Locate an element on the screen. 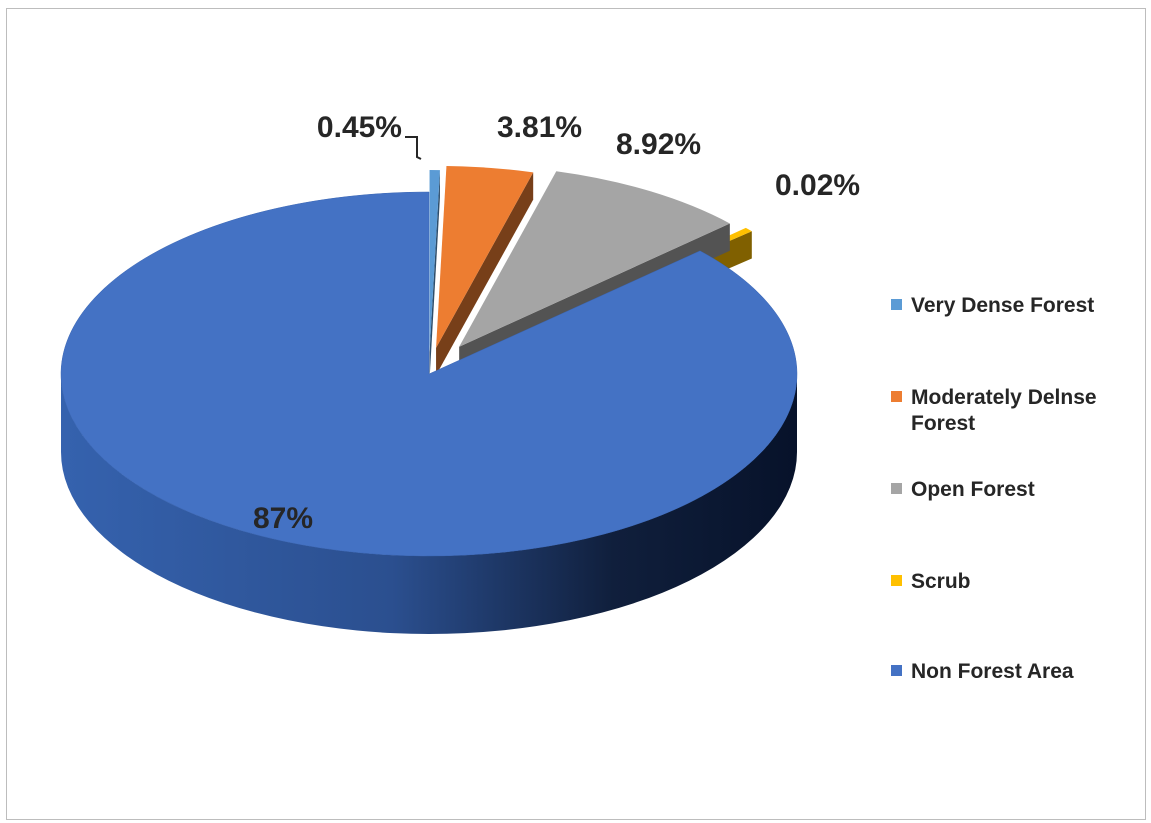 The image size is (1151, 823). leader-line is located at coordinates (413, 148).